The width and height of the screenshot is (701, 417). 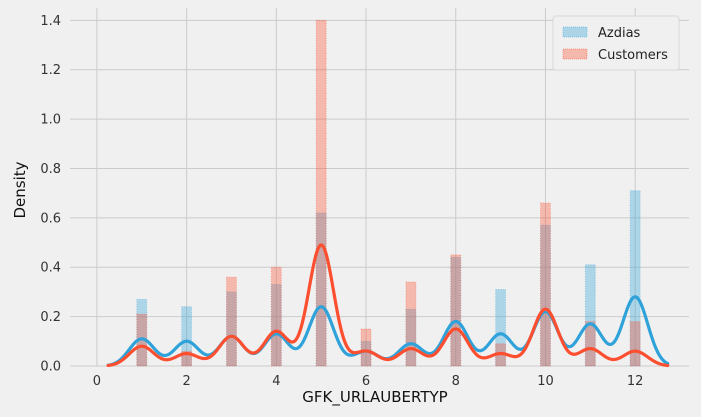 I want to click on x-tick-label: 4, so click(x=276, y=381).